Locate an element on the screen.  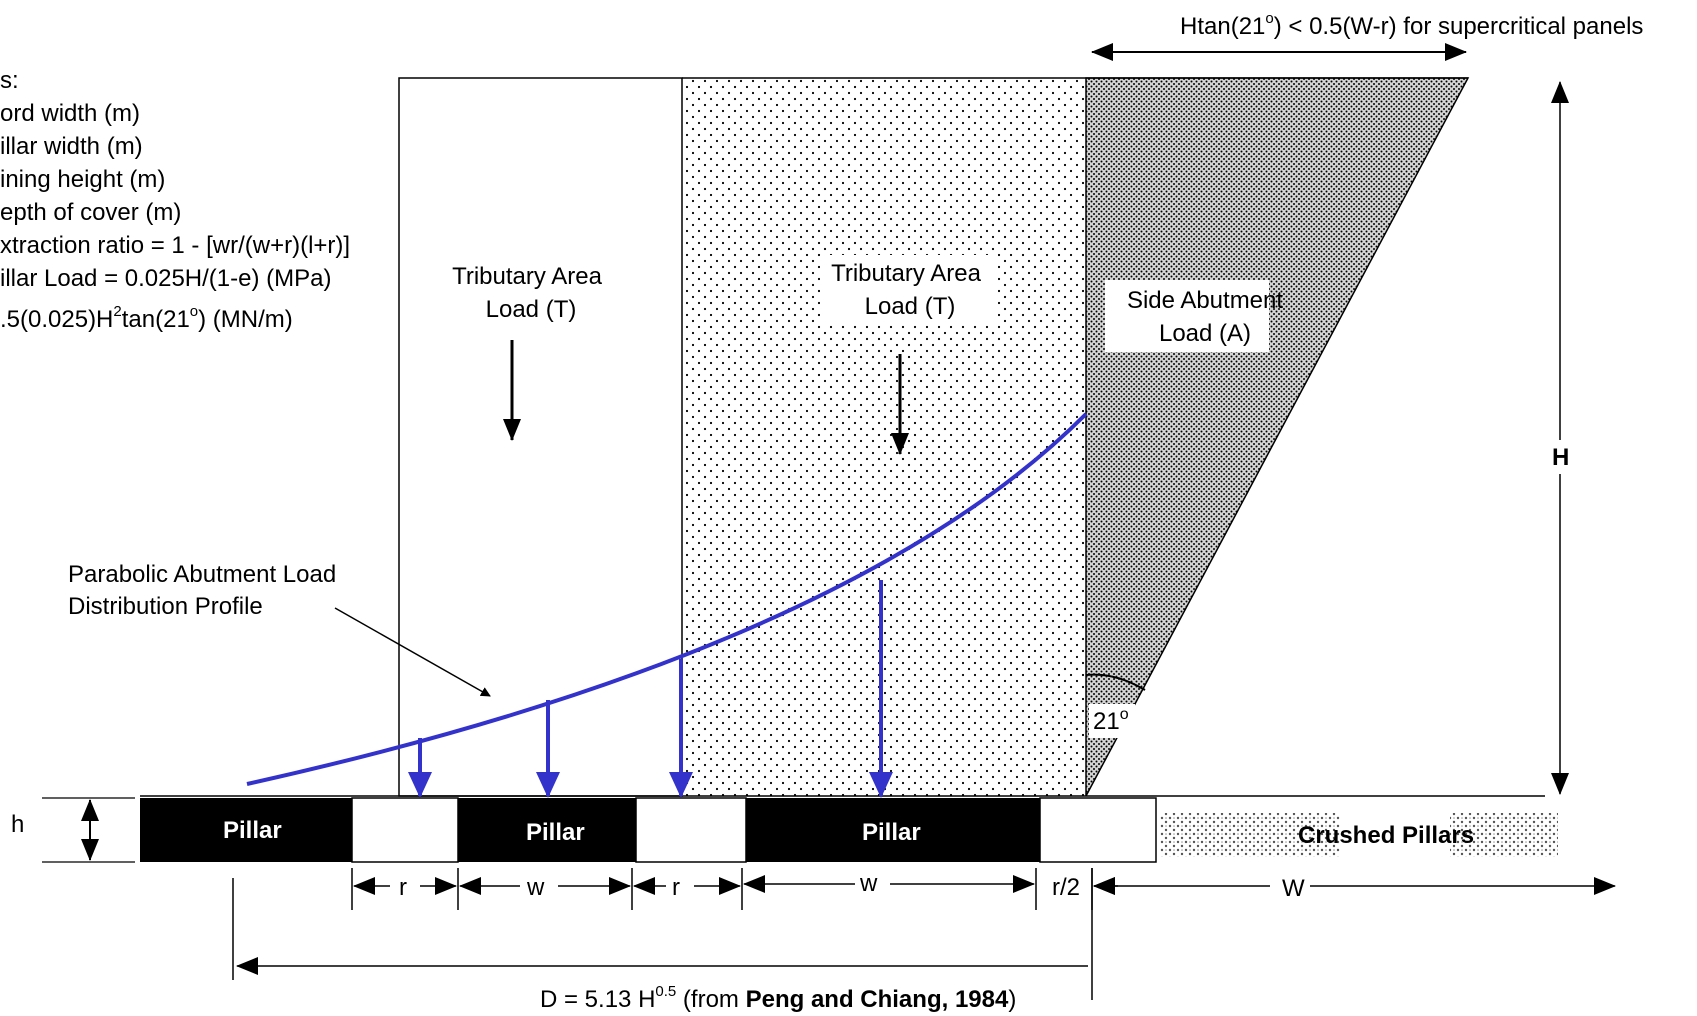
angle-label-bg is located at coordinates (1112, 721).